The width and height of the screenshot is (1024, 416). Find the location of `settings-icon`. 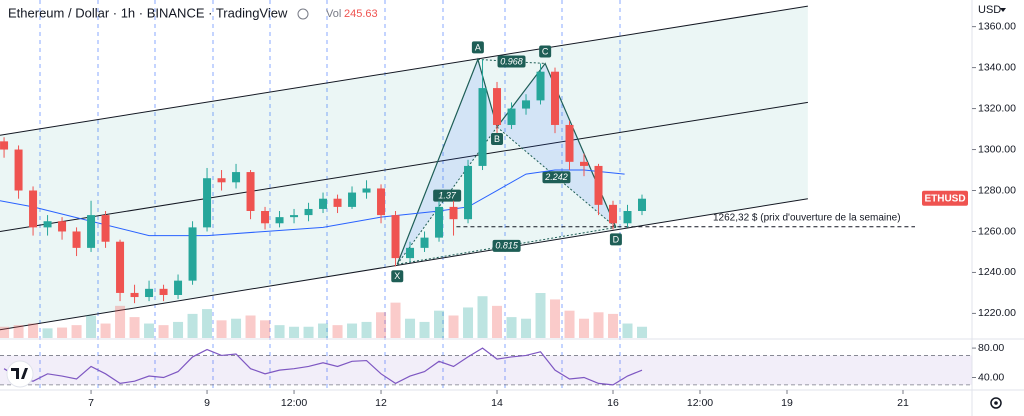

settings-icon is located at coordinates (996, 403).